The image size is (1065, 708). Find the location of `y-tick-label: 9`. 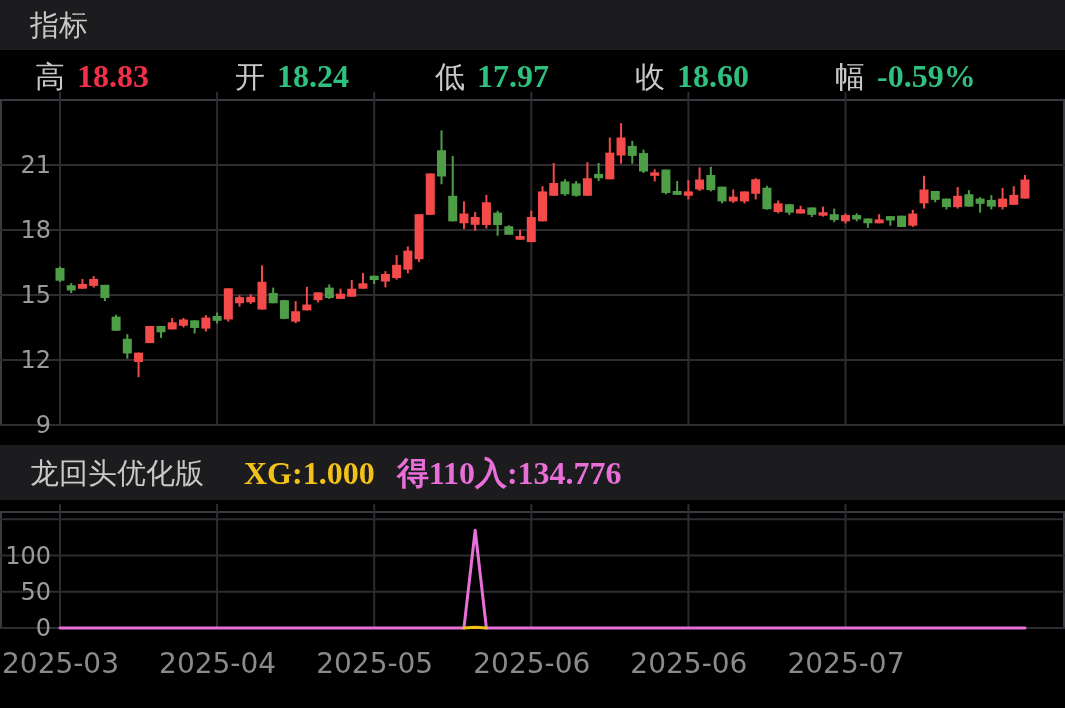

y-tick-label: 9 is located at coordinates (43, 425).